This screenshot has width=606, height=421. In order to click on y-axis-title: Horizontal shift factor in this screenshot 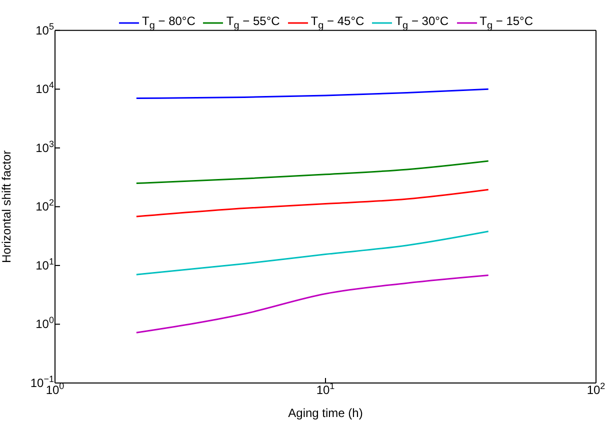, I will do `click(7, 207)`.